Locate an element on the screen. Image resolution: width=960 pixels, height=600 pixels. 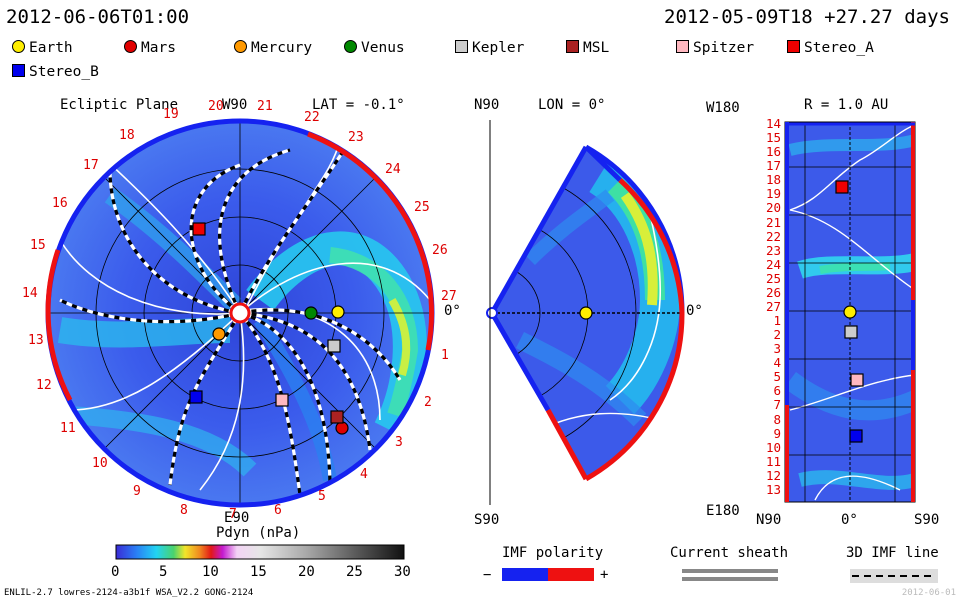
ecliptic-zero-label: 0° is located at coordinates (452, 311).